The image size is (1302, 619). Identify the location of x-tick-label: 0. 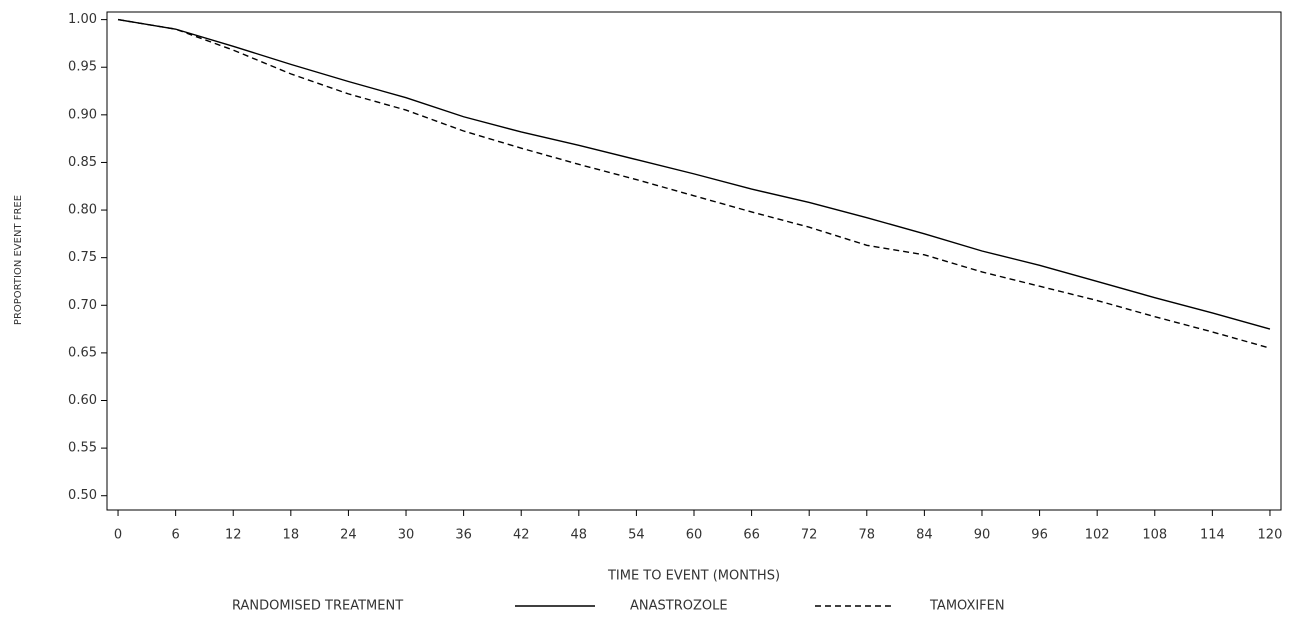
(118, 535).